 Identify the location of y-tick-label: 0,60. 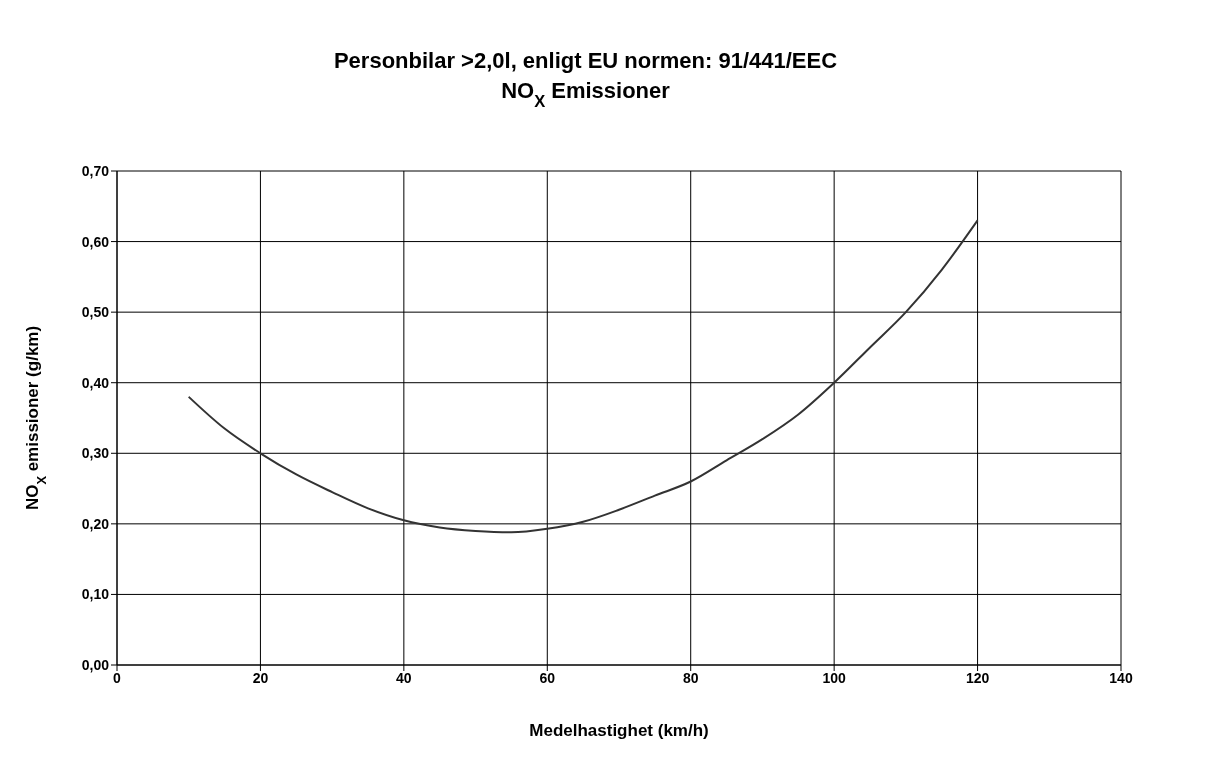
(95, 241).